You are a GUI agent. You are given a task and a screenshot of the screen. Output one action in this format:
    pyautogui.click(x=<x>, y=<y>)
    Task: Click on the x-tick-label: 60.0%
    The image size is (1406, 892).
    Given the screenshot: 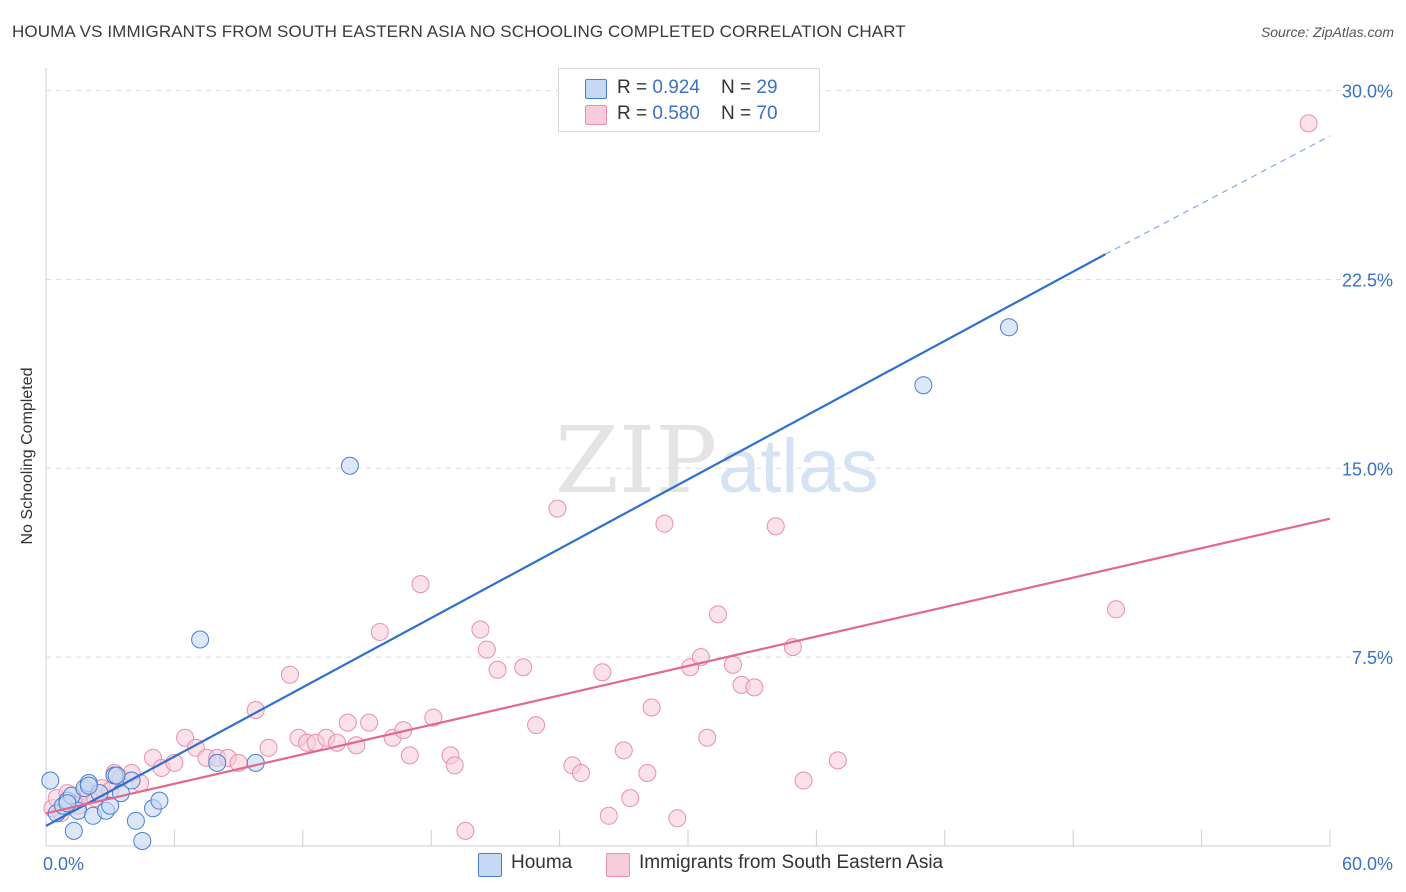 What is the action you would take?
    pyautogui.click(x=1367, y=864)
    